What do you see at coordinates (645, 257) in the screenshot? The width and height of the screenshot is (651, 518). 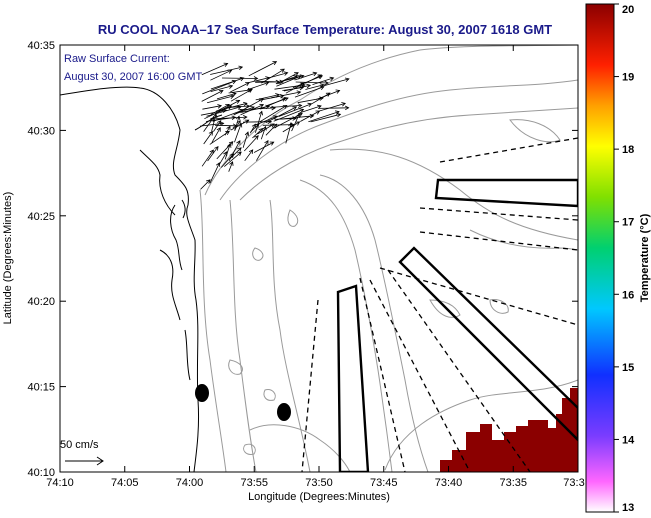 I see `colorbar-label: Temperature (°C)` at bounding box center [645, 257].